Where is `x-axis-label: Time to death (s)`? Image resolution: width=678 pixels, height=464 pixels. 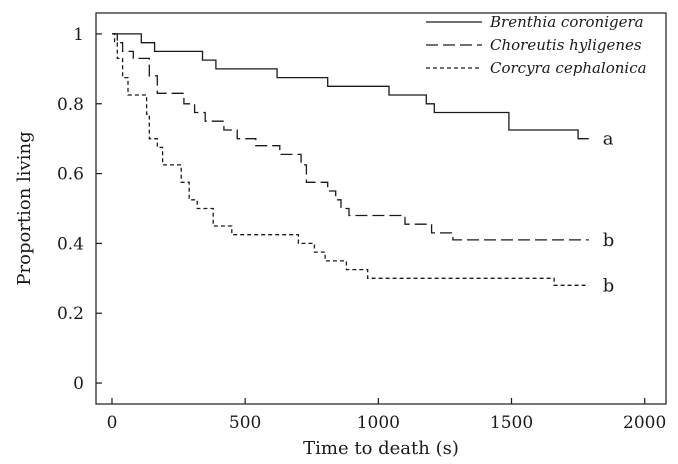
x-axis-label: Time to death (s) is located at coordinates (381, 448).